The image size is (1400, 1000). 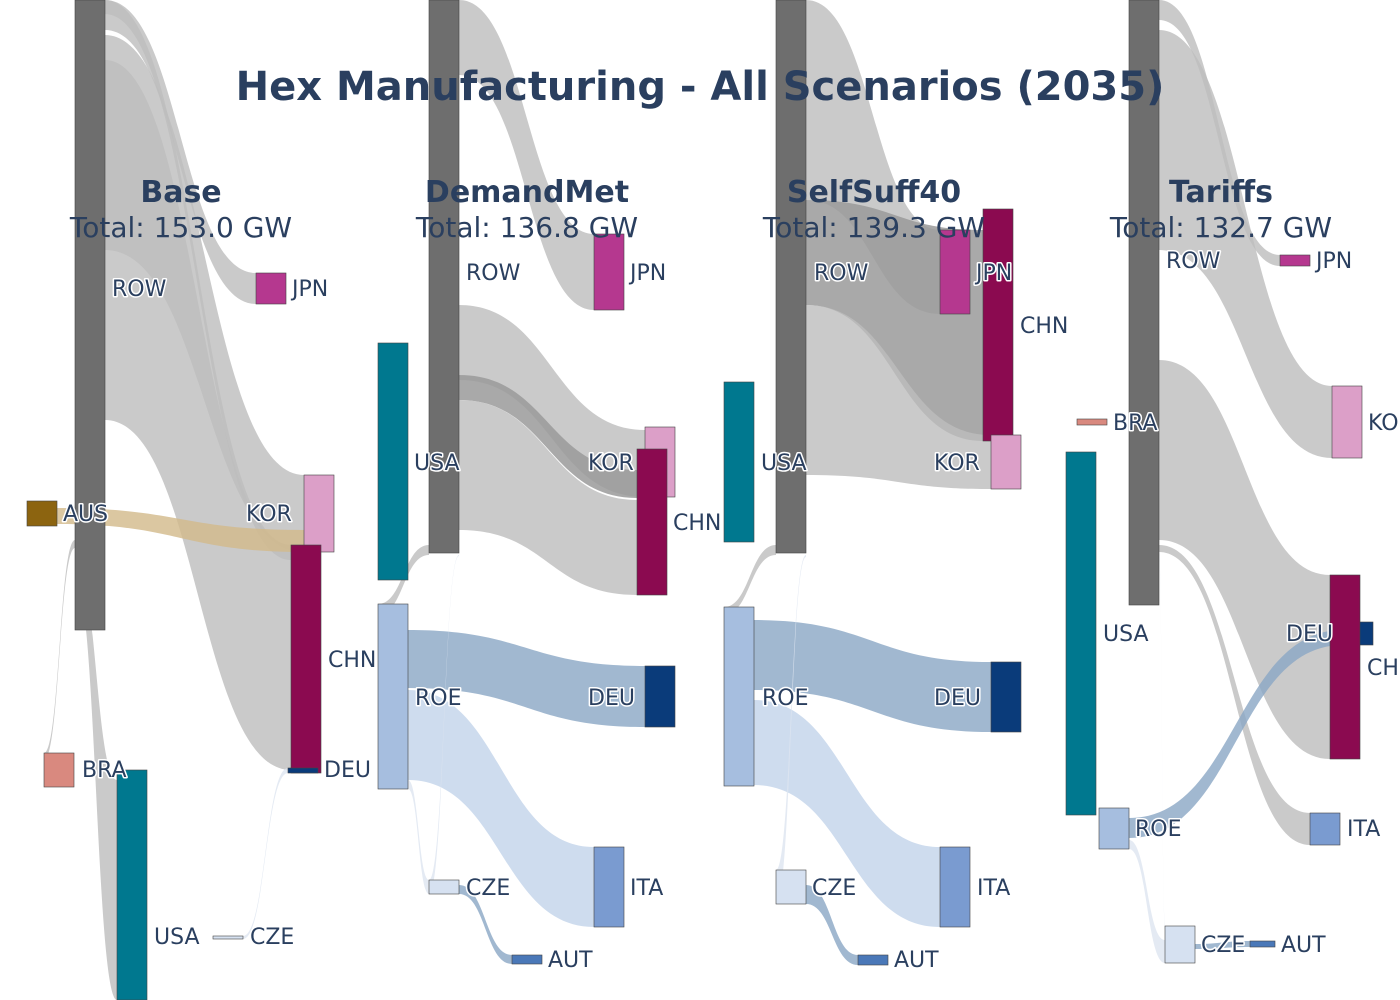 I want to click on node-label-tariffs-row: ROW, so click(x=1193, y=261).